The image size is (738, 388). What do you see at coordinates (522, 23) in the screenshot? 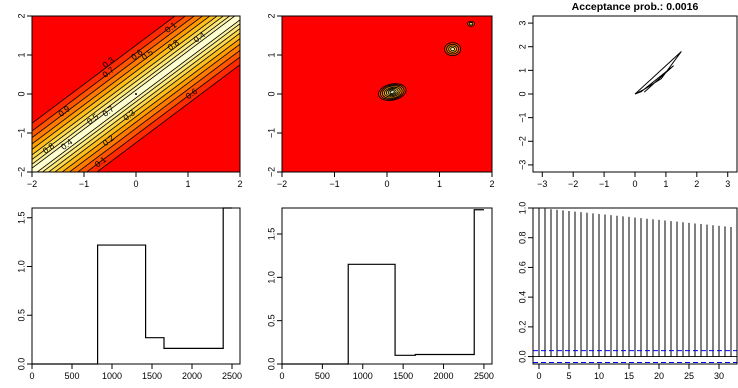
I see `y-tick-label: 3` at bounding box center [522, 23].